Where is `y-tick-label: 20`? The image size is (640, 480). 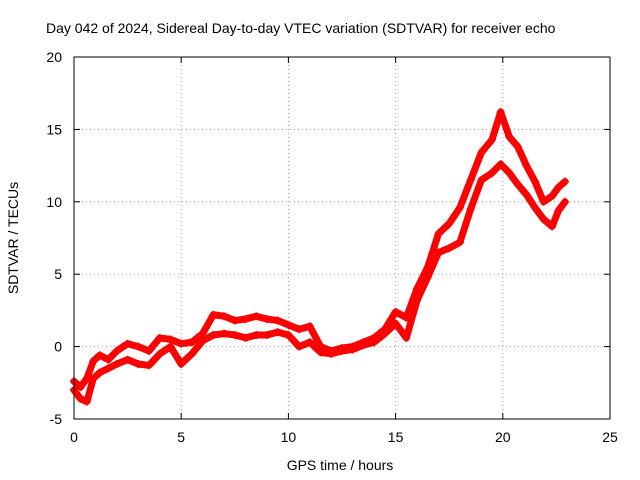
y-tick-label: 20 is located at coordinates (54, 57).